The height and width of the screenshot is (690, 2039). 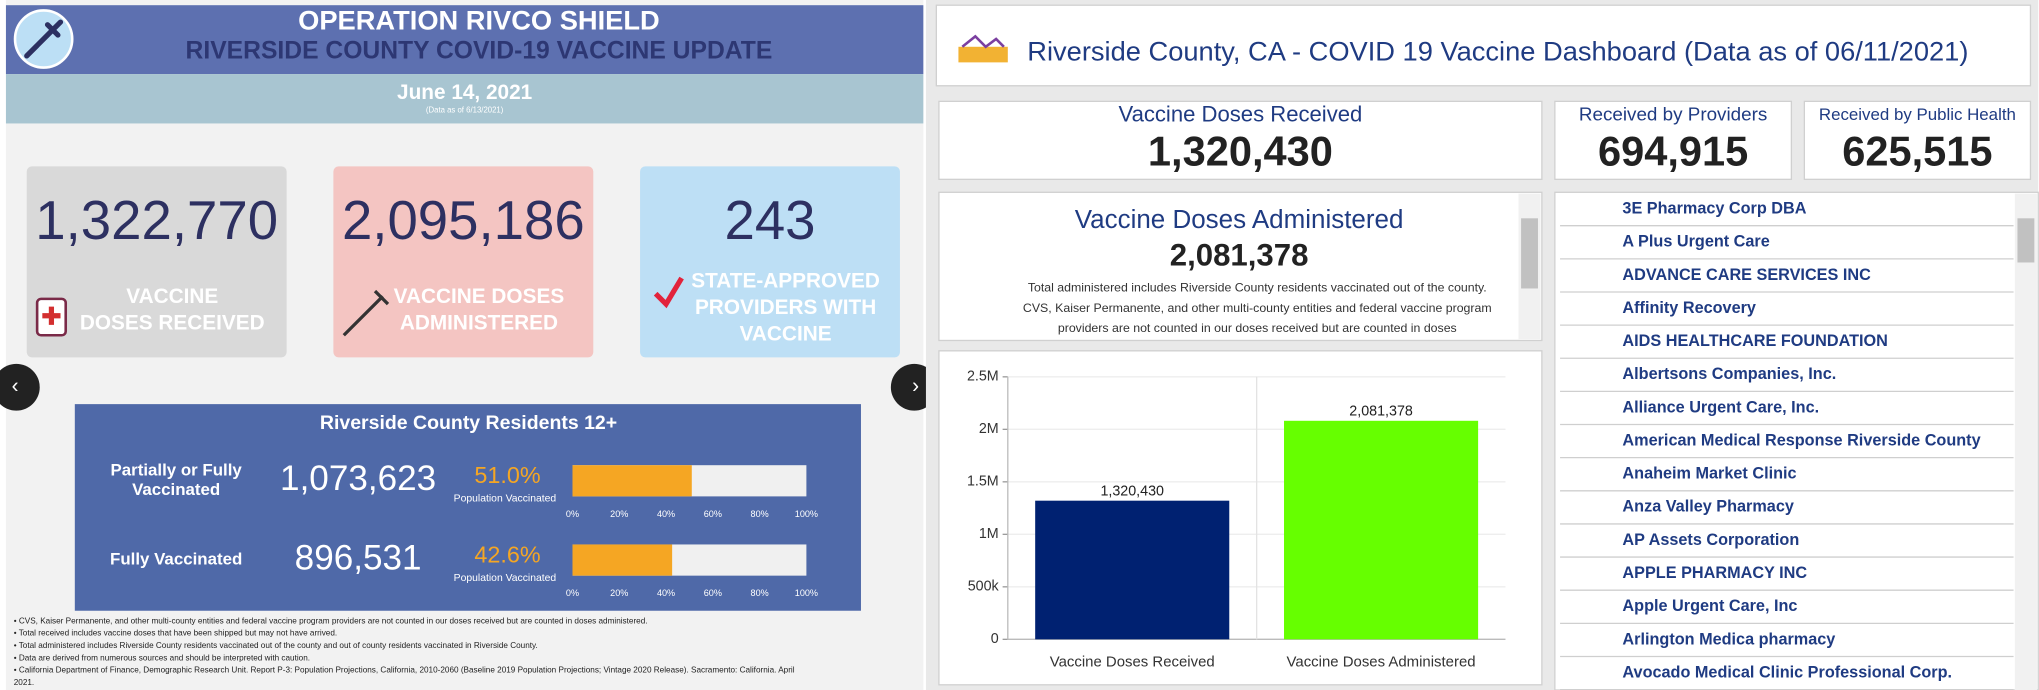 I want to click on prev-arrow: ‹, so click(x=15, y=386).